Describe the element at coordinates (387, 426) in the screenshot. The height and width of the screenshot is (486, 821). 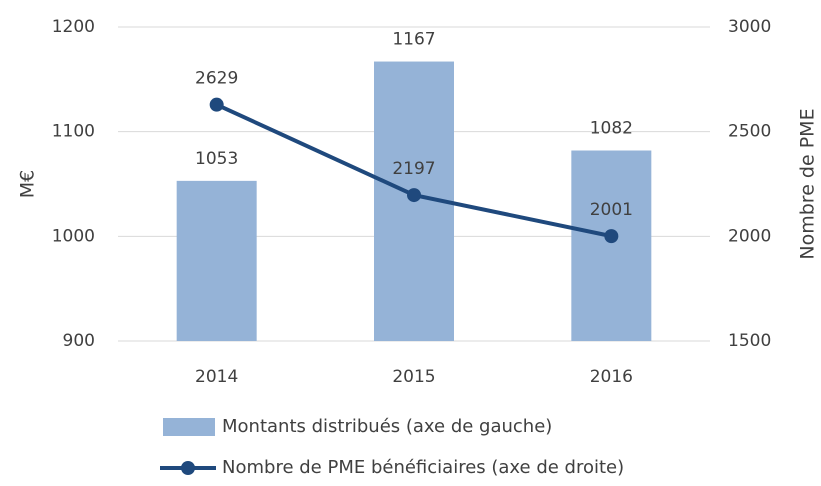
I see `legend-label: Montants distribués (axe de gauche)` at that location.